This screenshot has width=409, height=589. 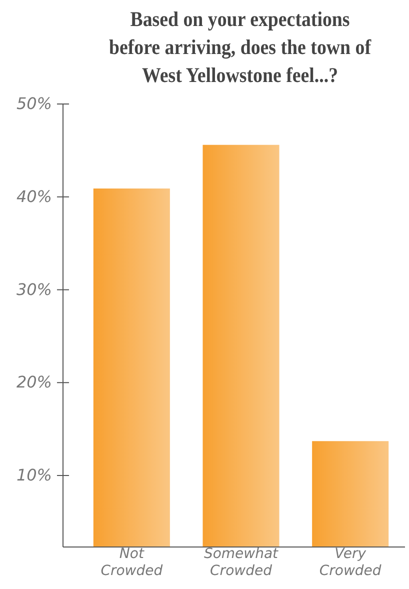 I want to click on x-tick-label: Somewhat Crowded, so click(x=241, y=562).